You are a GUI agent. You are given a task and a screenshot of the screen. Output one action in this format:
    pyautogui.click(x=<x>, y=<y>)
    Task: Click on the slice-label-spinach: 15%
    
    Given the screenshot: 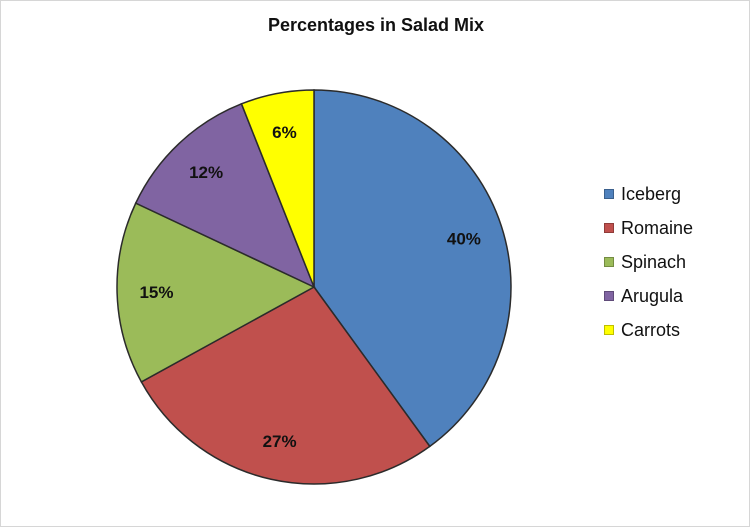 What is the action you would take?
    pyautogui.click(x=156, y=292)
    